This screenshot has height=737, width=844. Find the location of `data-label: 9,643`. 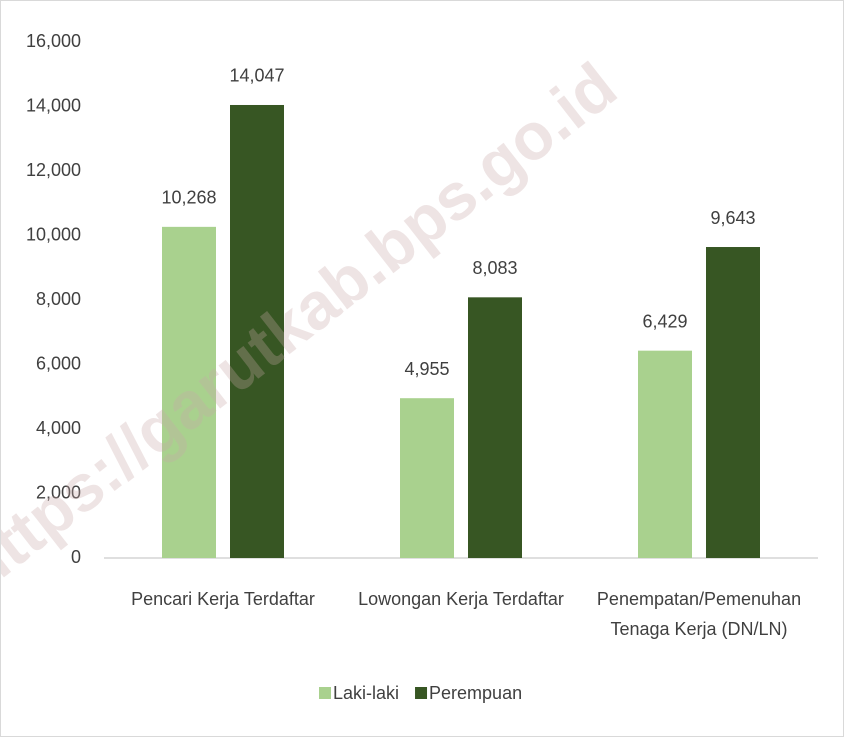

data-label: 9,643 is located at coordinates (732, 218).